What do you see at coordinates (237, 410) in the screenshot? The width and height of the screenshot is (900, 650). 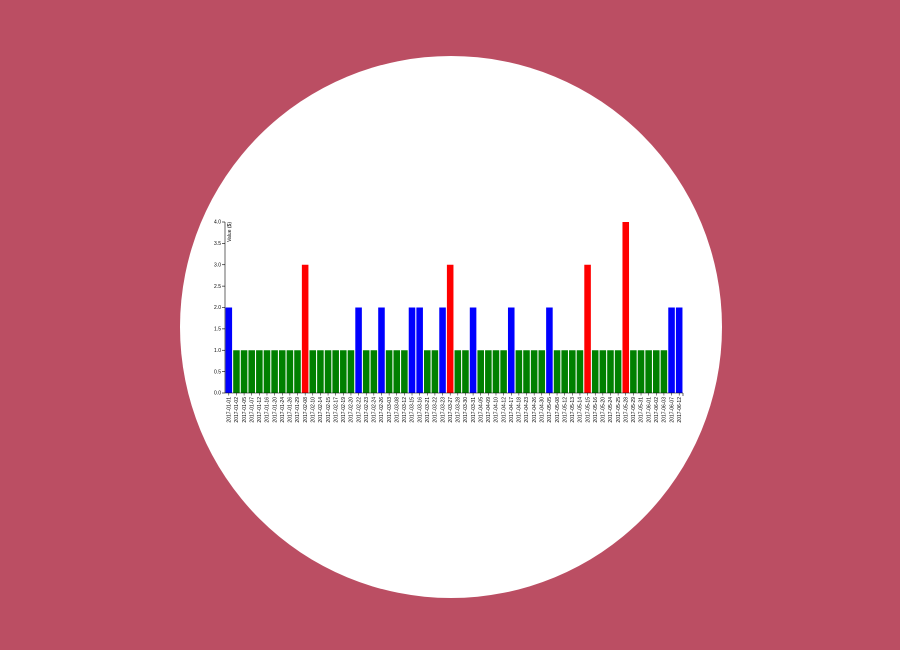 I see `x-tick-label: 2017-01-02` at bounding box center [237, 410].